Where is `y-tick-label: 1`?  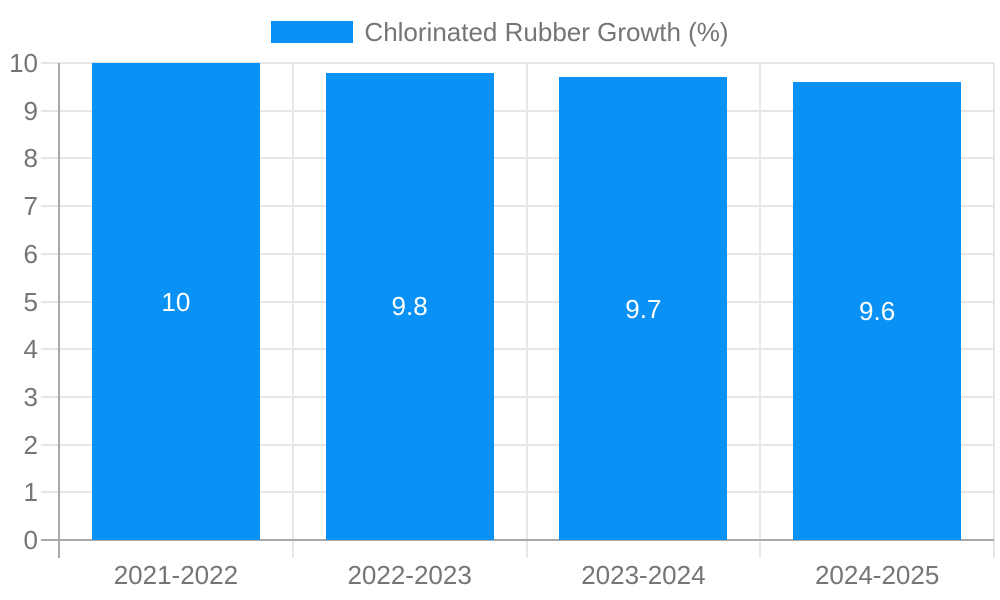
y-tick-label: 1 is located at coordinates (30, 492).